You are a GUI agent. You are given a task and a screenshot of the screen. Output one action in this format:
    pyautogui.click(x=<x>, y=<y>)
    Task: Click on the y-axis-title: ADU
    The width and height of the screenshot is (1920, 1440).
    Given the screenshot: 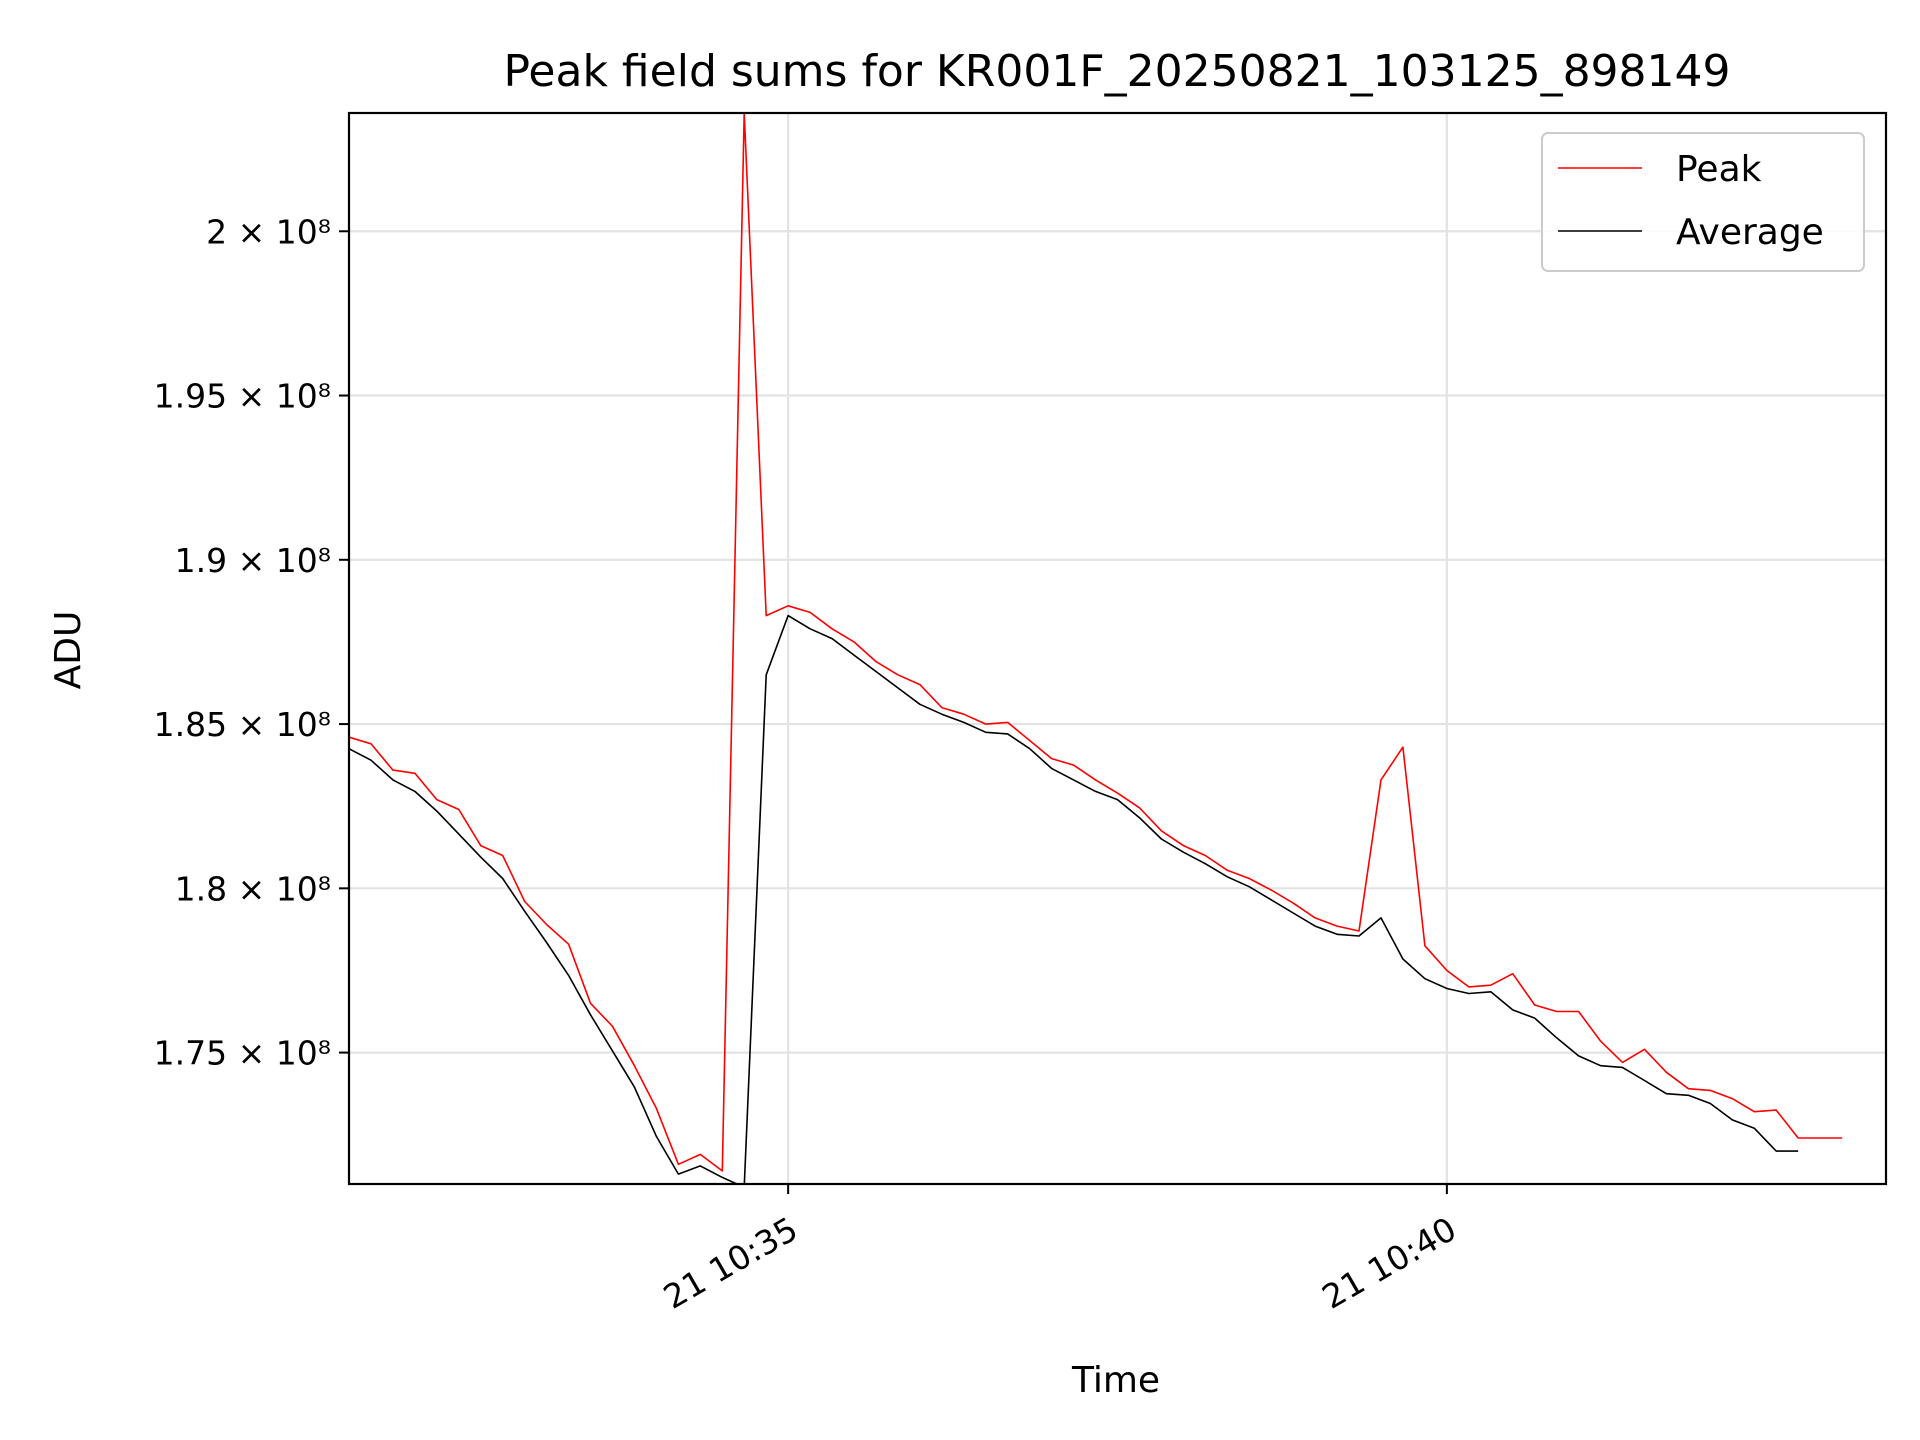 What is the action you would take?
    pyautogui.click(x=68, y=650)
    